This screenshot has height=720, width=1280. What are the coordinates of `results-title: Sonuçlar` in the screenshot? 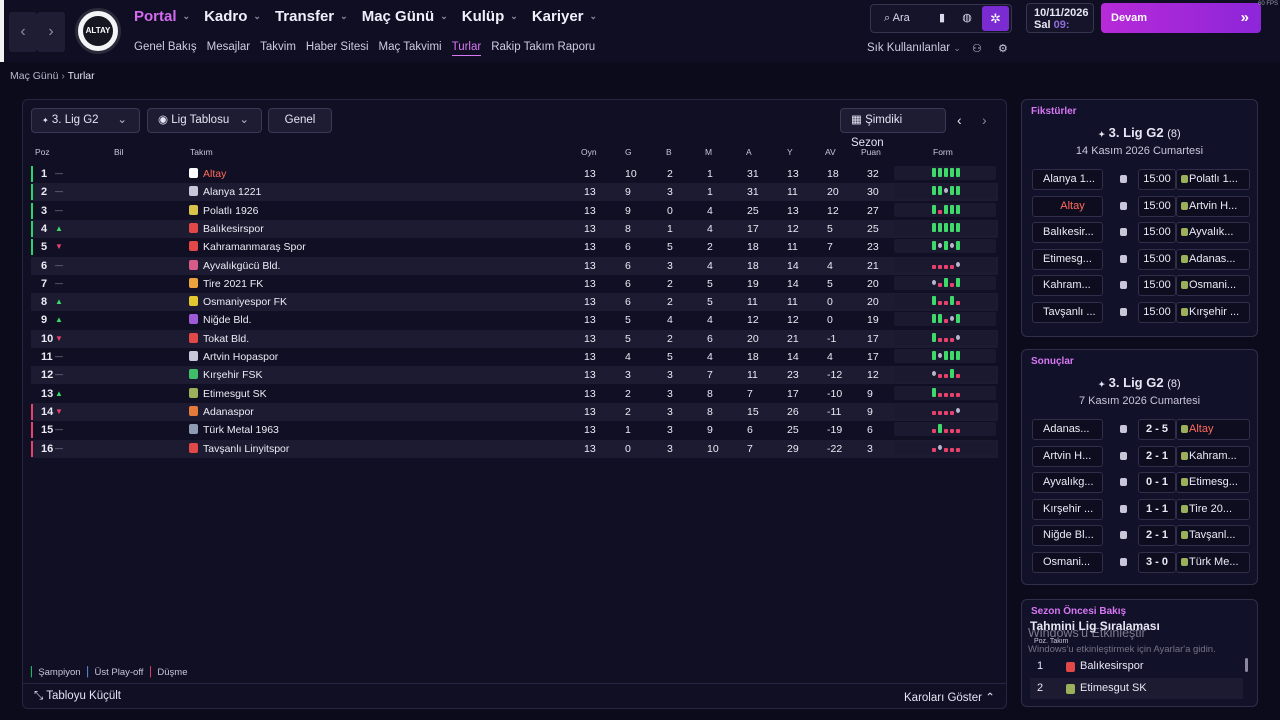 It's located at (1052, 361).